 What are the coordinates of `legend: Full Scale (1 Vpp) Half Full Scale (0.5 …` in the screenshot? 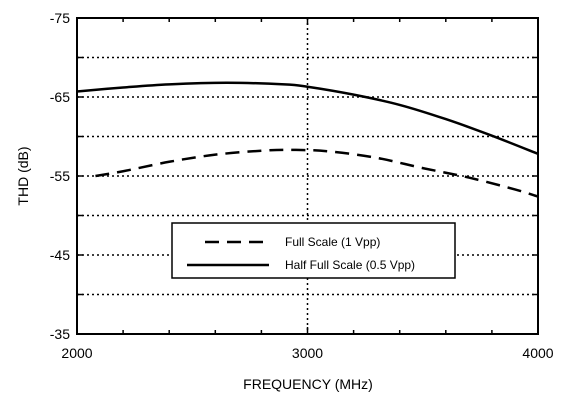 It's located at (313, 250).